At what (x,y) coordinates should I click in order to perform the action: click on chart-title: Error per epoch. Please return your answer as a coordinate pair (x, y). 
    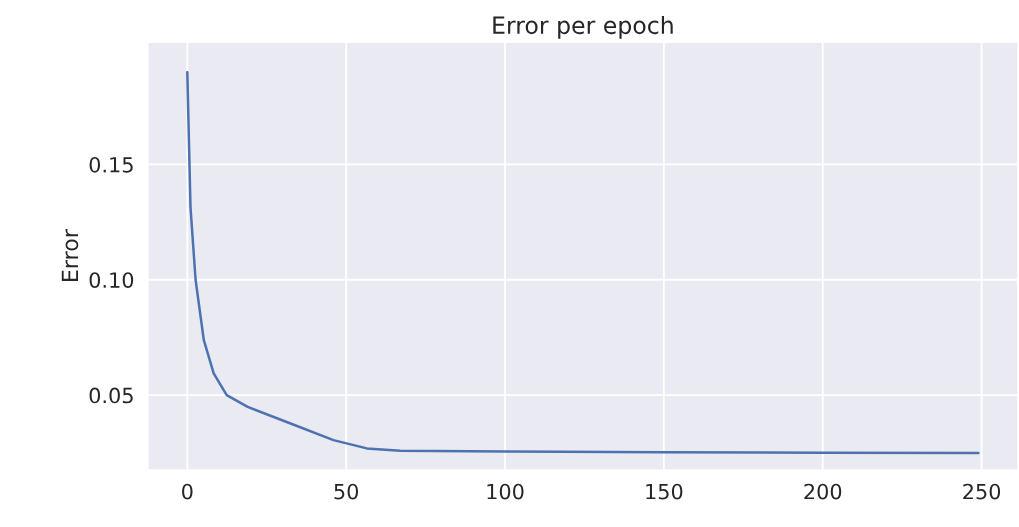
    Looking at the image, I should click on (583, 27).